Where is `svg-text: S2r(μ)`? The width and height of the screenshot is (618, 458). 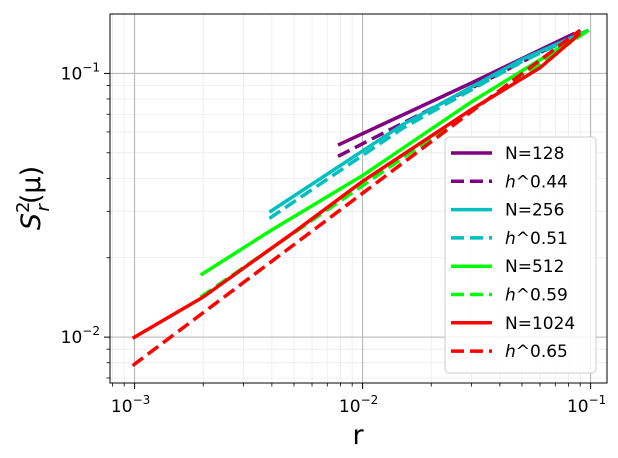
svg-text: S2r(μ) is located at coordinates (33, 198).